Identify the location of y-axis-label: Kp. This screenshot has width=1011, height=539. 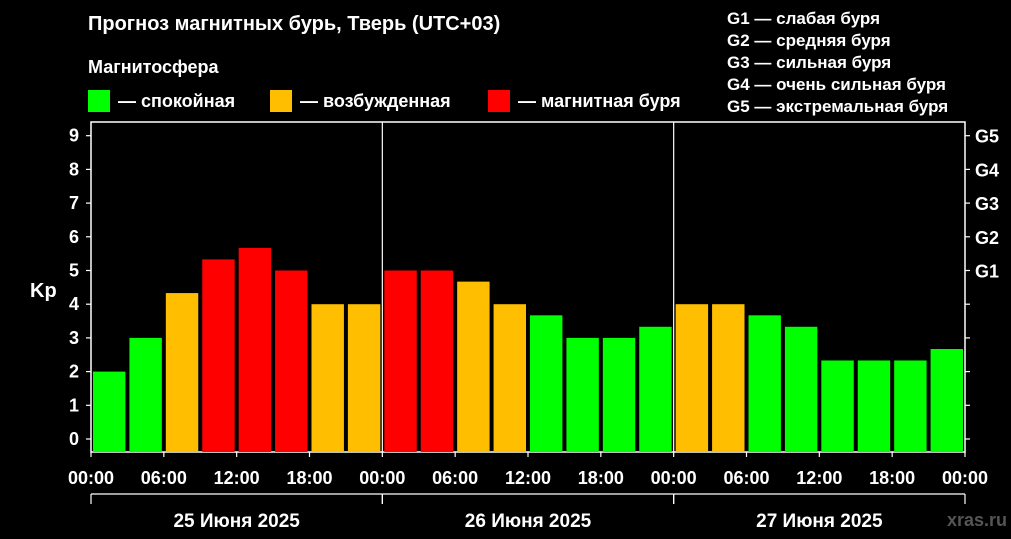
(43, 291).